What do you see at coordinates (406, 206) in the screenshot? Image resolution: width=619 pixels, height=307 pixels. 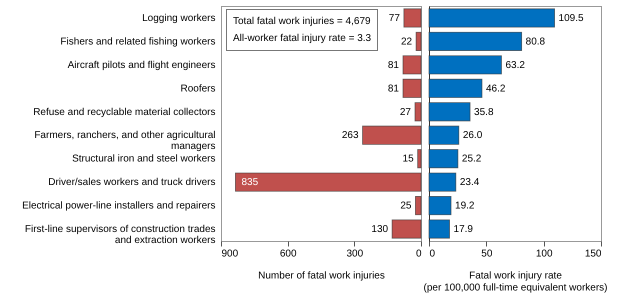 I see `data-label: 25` at bounding box center [406, 206].